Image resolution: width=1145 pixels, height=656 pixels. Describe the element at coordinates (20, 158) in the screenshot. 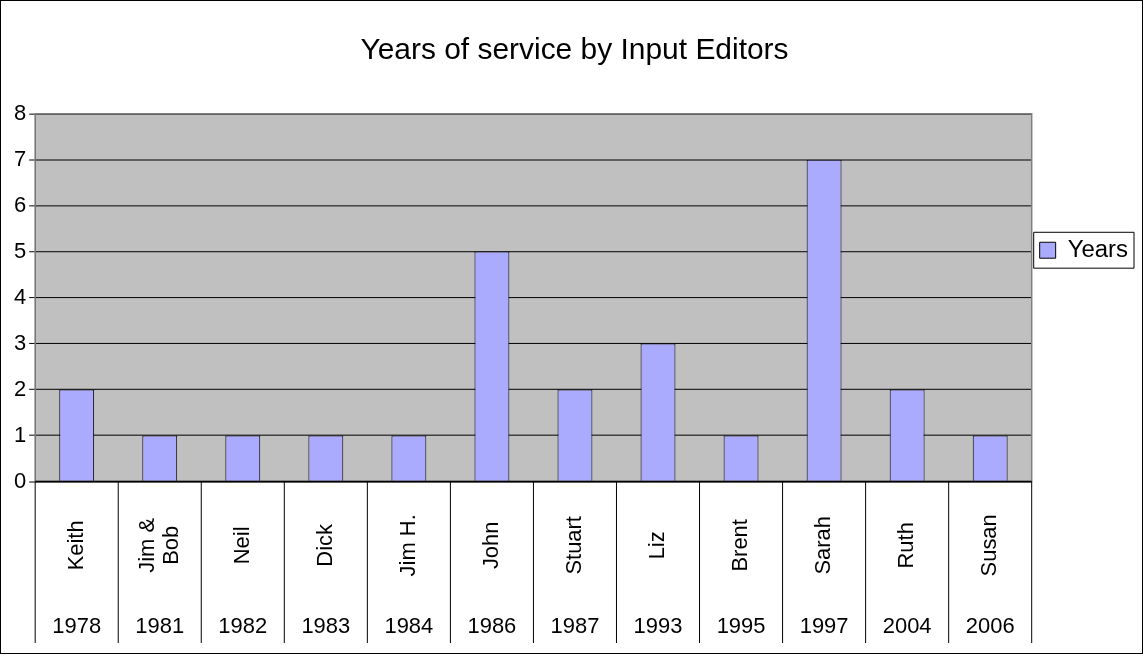

I see `y-tick-label: 7` at that location.